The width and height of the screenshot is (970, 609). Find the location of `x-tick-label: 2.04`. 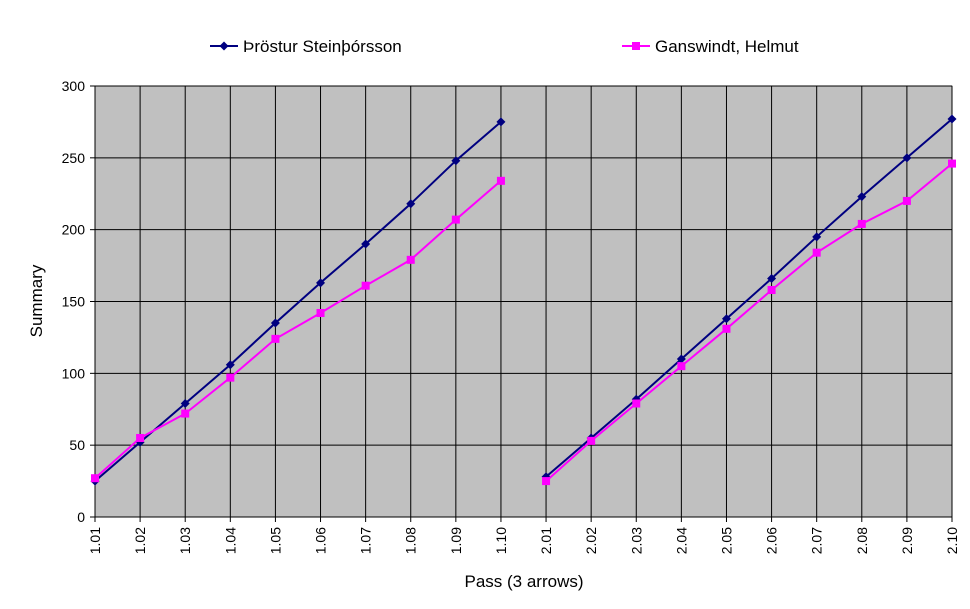

x-tick-label: 2.04 is located at coordinates (681, 540).